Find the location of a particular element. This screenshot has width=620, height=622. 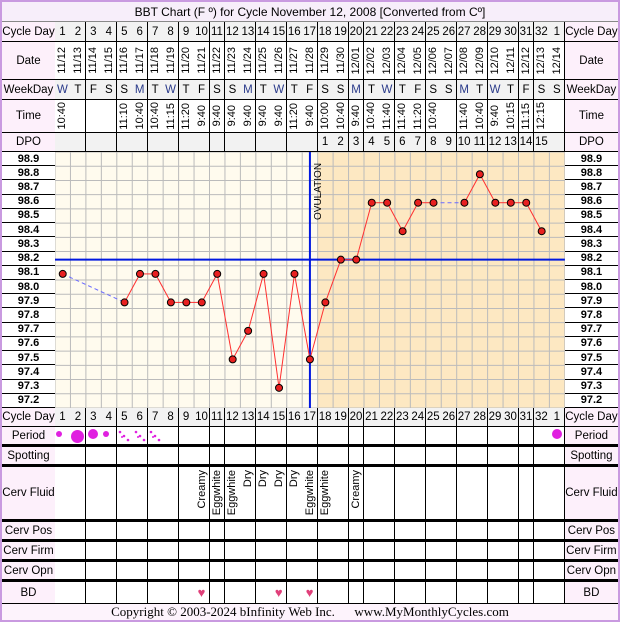

y-tick-label: 97.6 is located at coordinates (28, 344).